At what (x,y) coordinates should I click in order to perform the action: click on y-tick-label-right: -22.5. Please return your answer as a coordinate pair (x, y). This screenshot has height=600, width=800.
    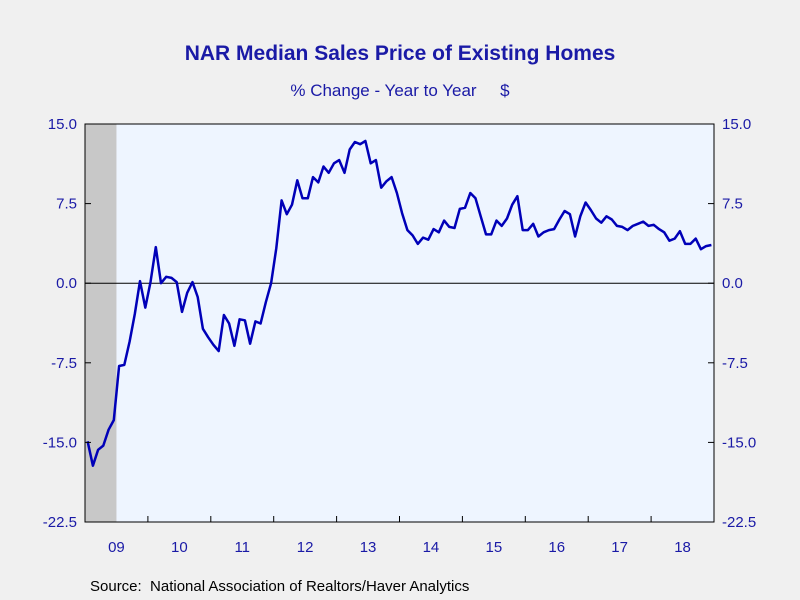
    Looking at the image, I should click on (739, 522).